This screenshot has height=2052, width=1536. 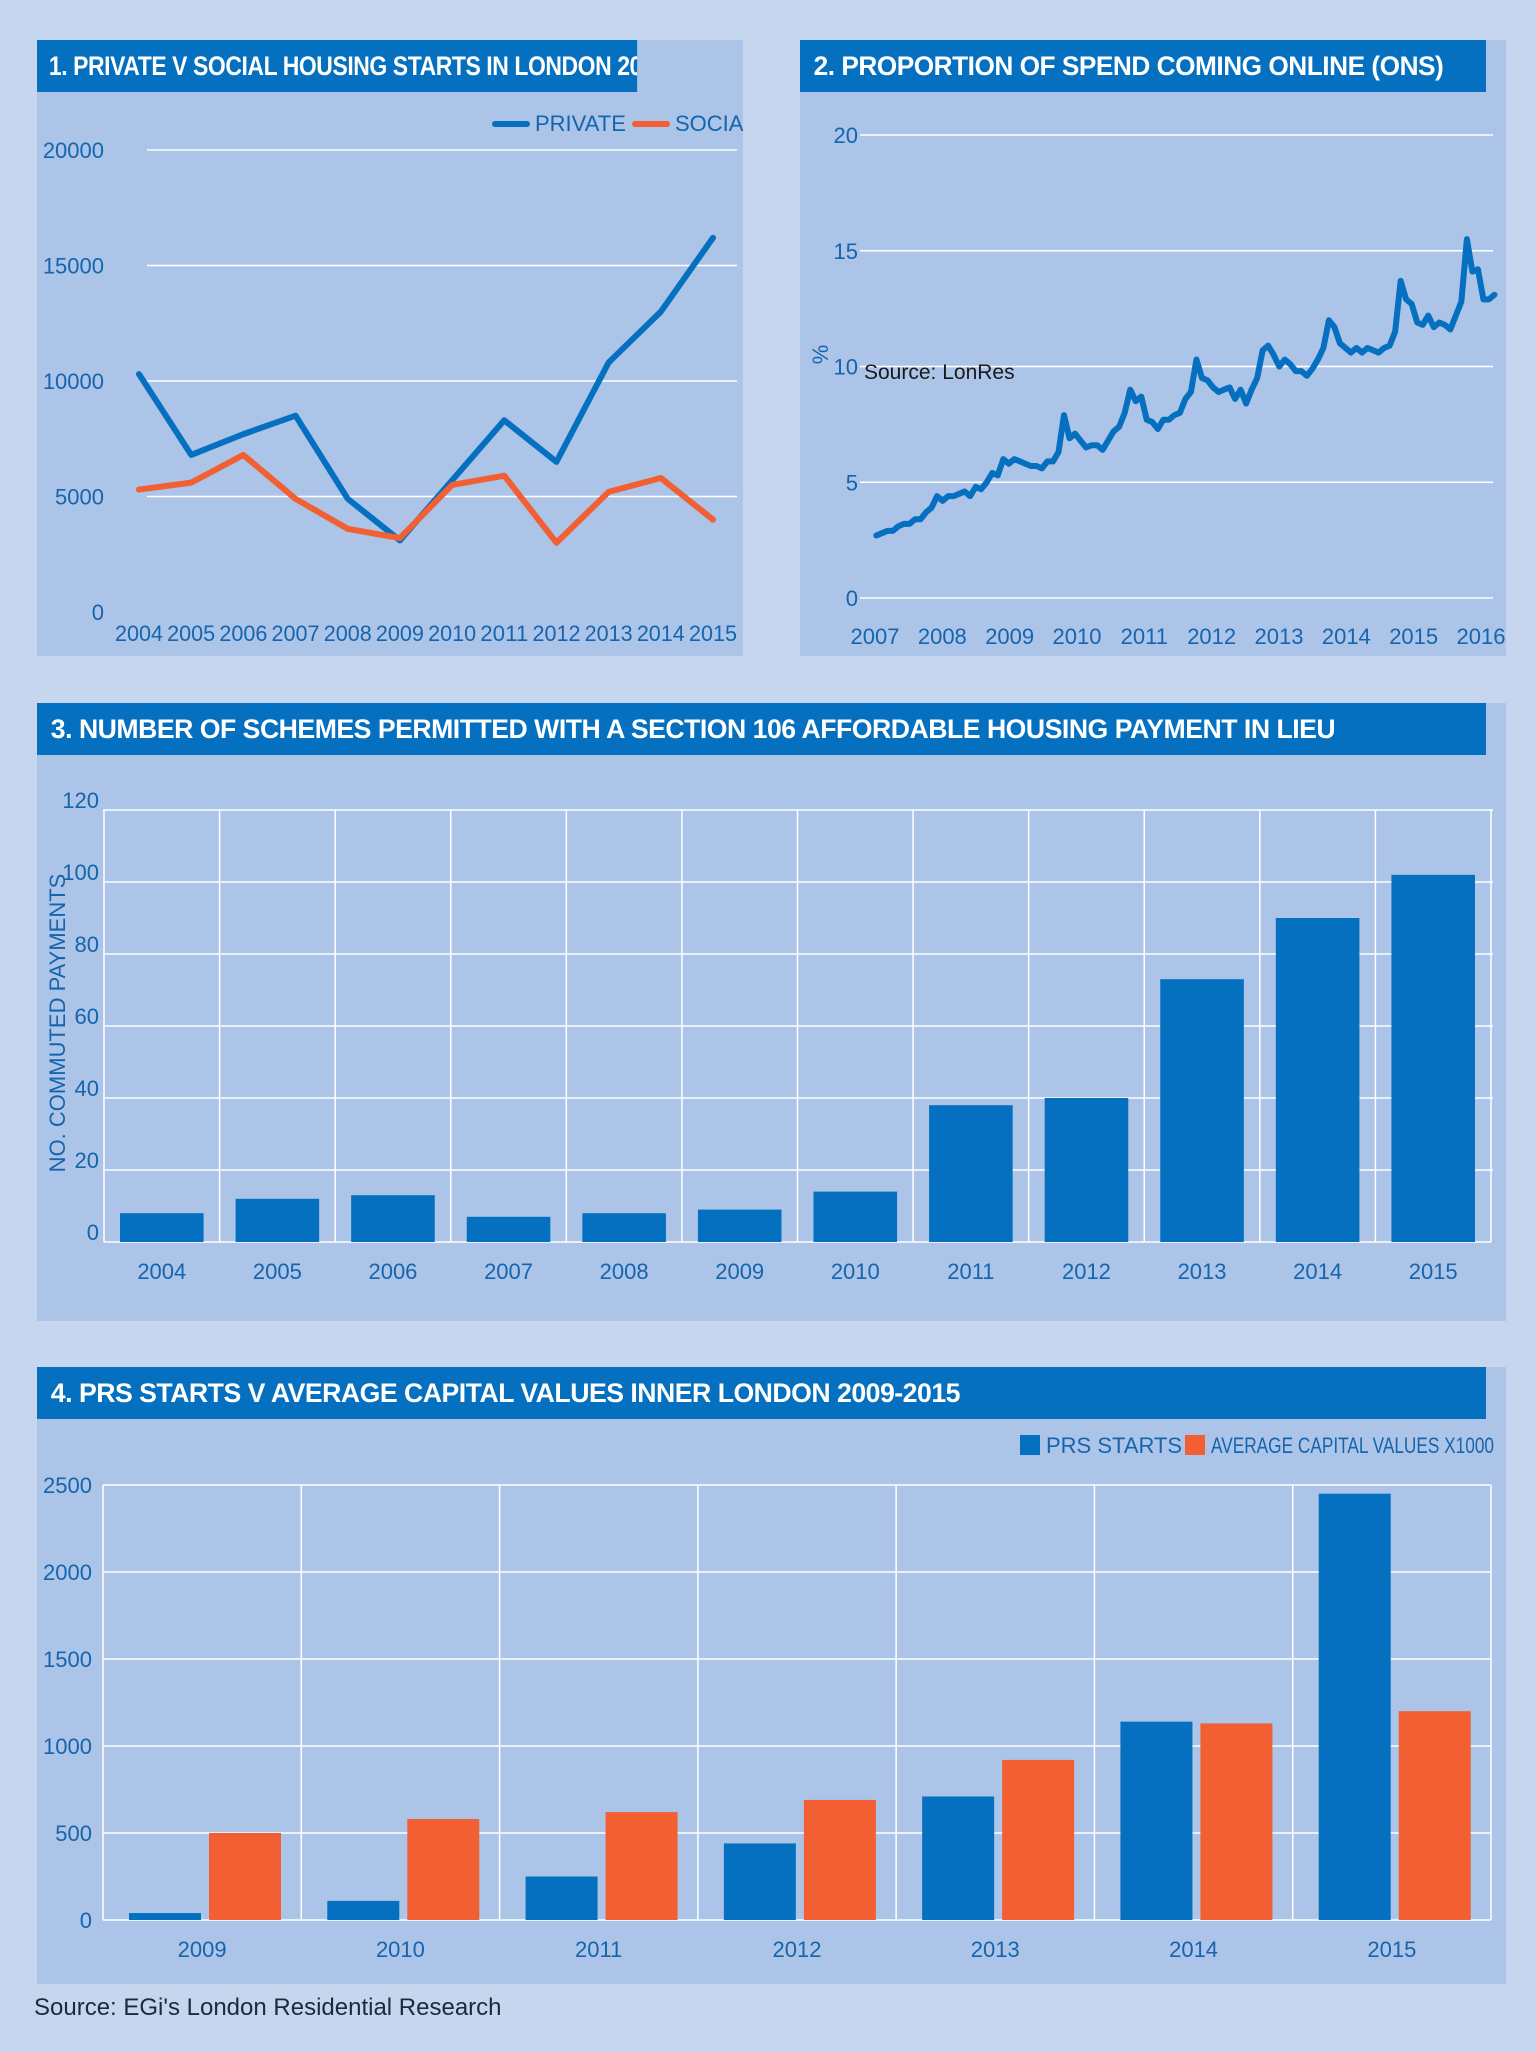 What do you see at coordinates (348, 633) in the screenshot?
I see `chart1-x-tick: 2008` at bounding box center [348, 633].